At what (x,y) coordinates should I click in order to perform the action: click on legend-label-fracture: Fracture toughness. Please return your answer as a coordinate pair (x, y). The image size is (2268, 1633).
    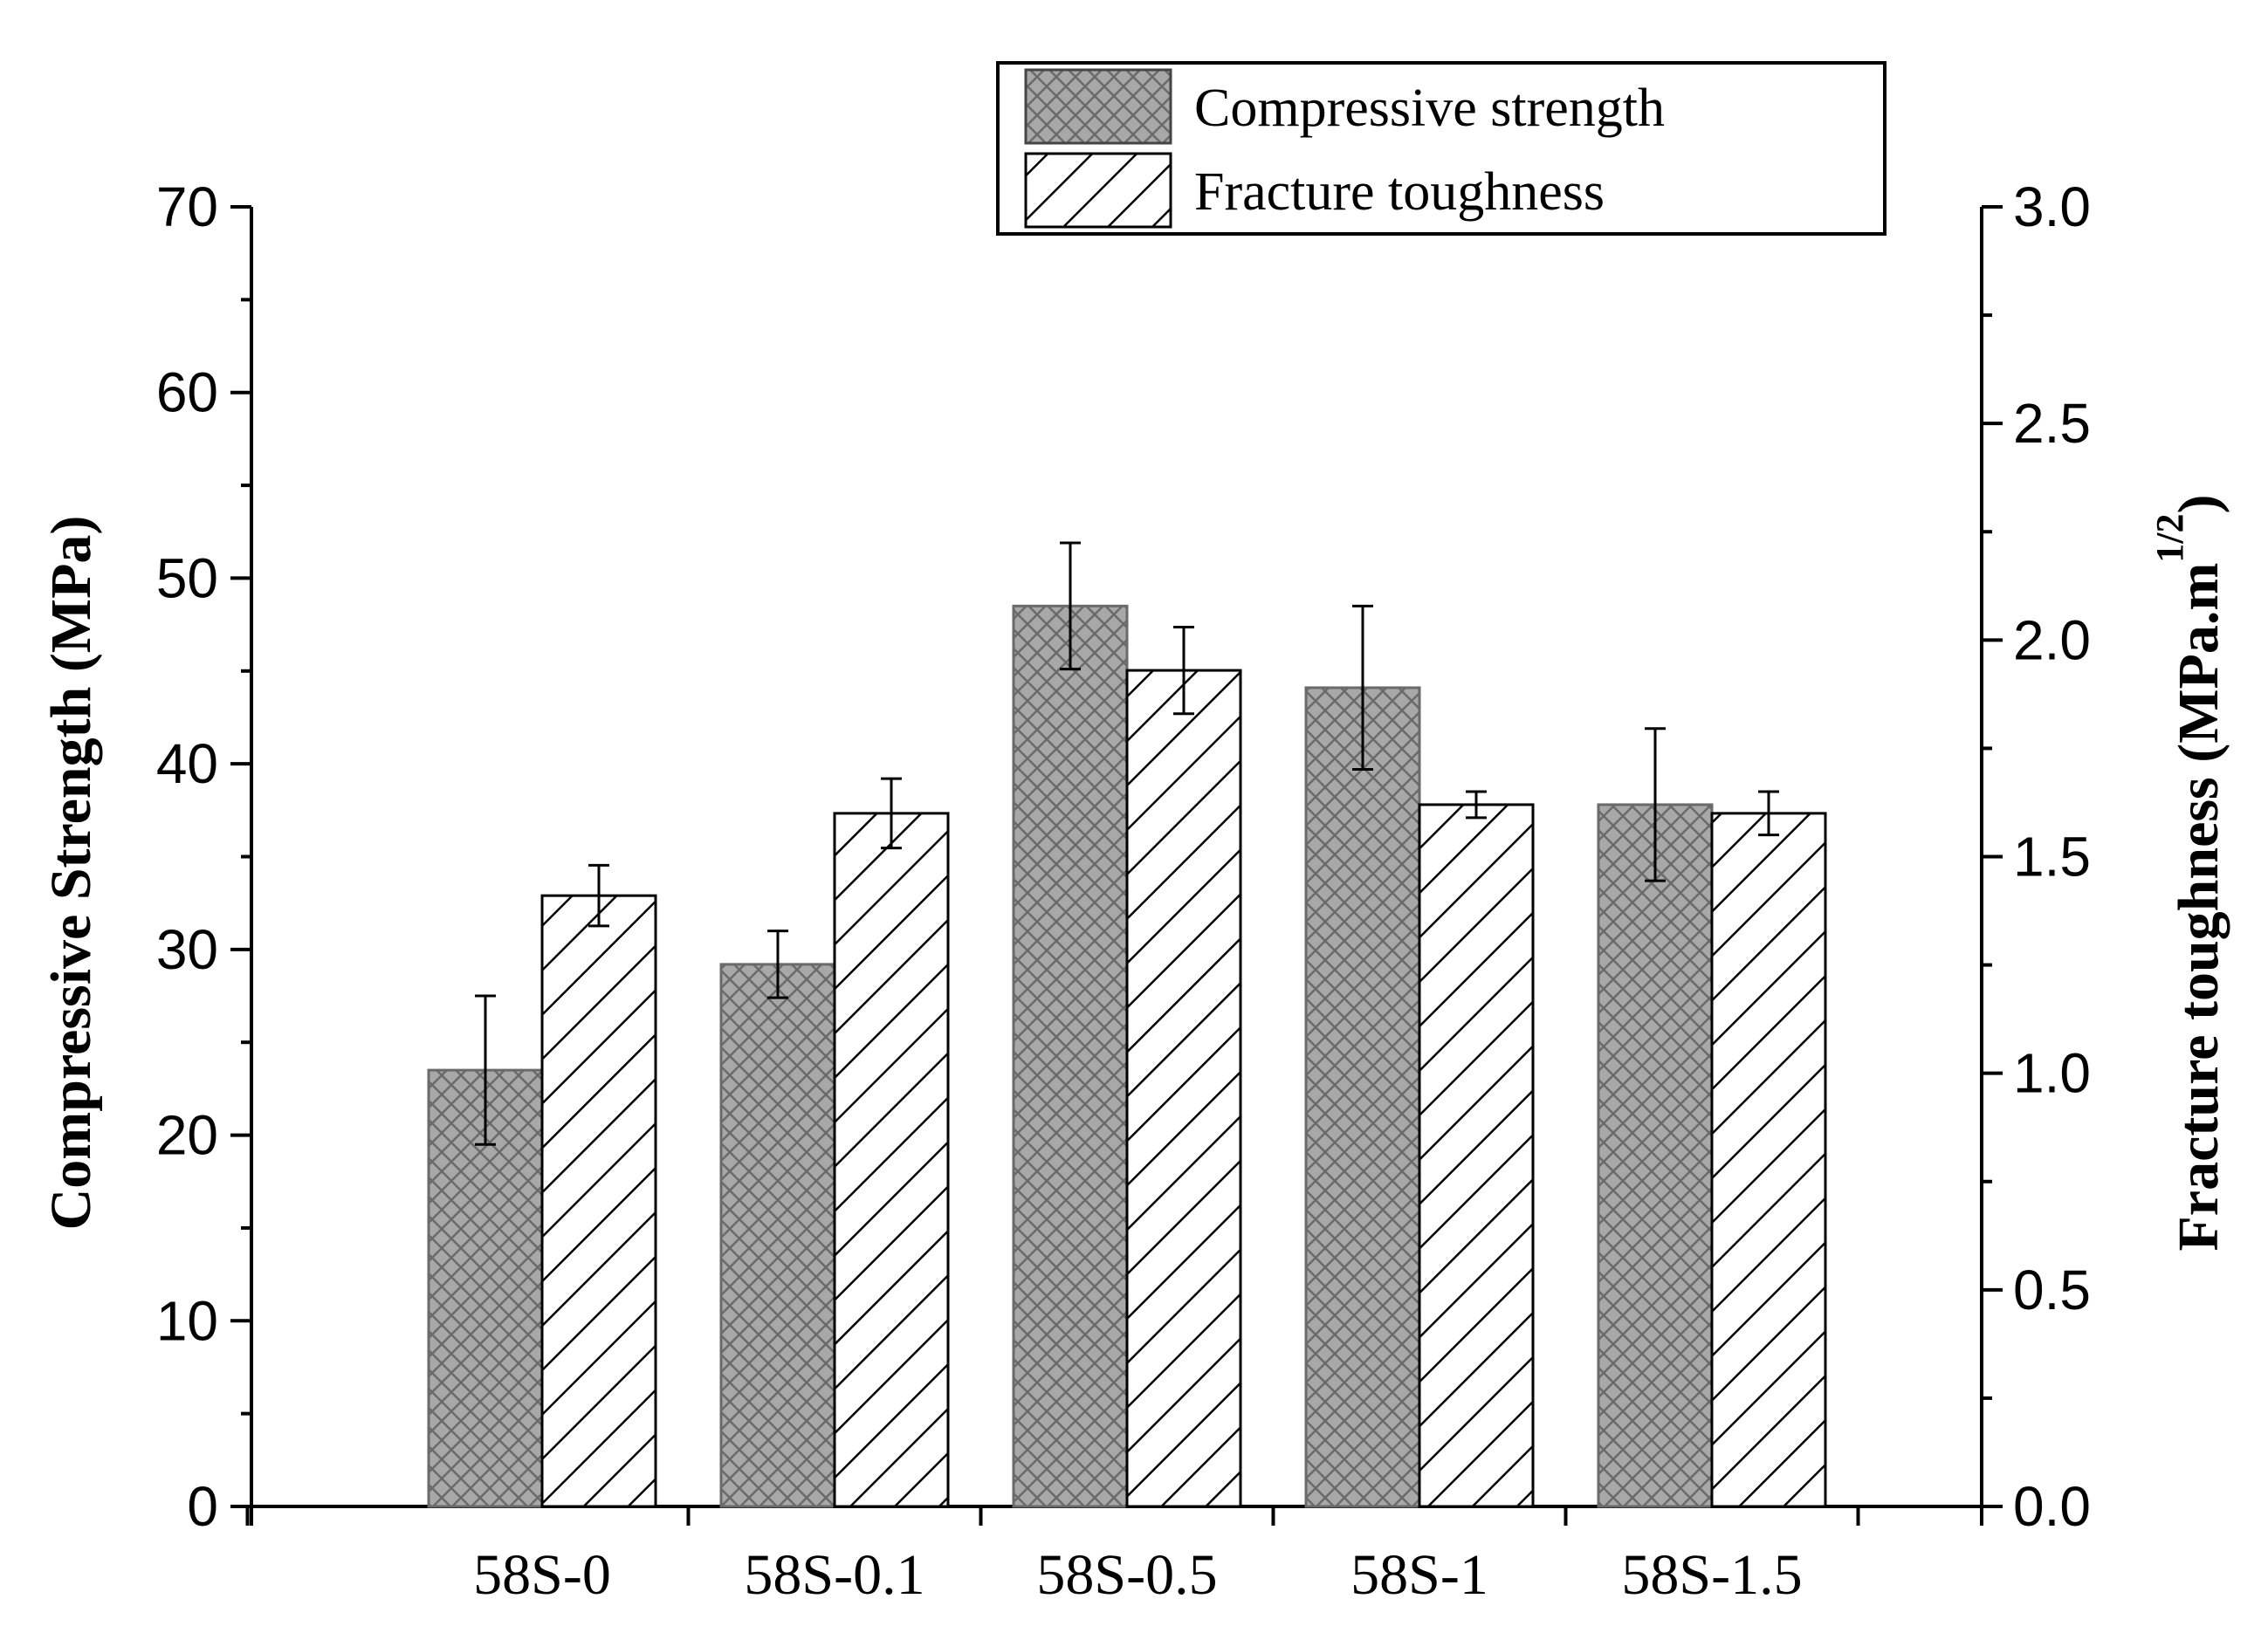
    Looking at the image, I should click on (1400, 192).